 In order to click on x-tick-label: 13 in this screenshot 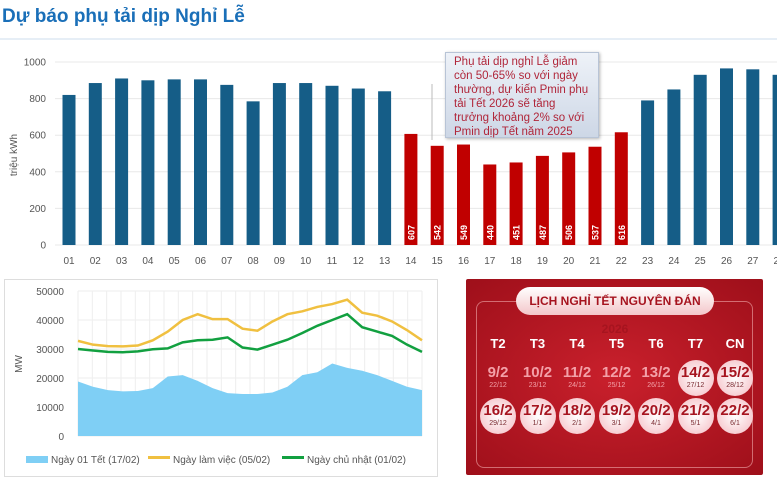, I will do `click(385, 261)`.